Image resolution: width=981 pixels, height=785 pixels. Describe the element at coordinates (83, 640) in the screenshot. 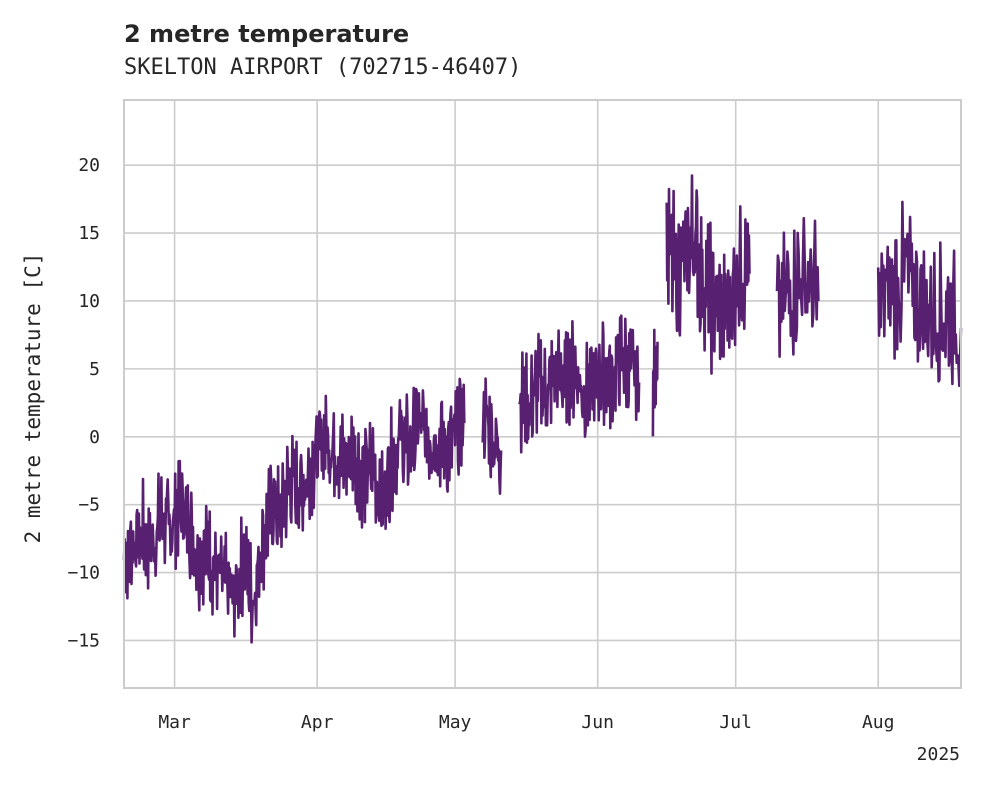

I see `y-tick-label: −15` at that location.